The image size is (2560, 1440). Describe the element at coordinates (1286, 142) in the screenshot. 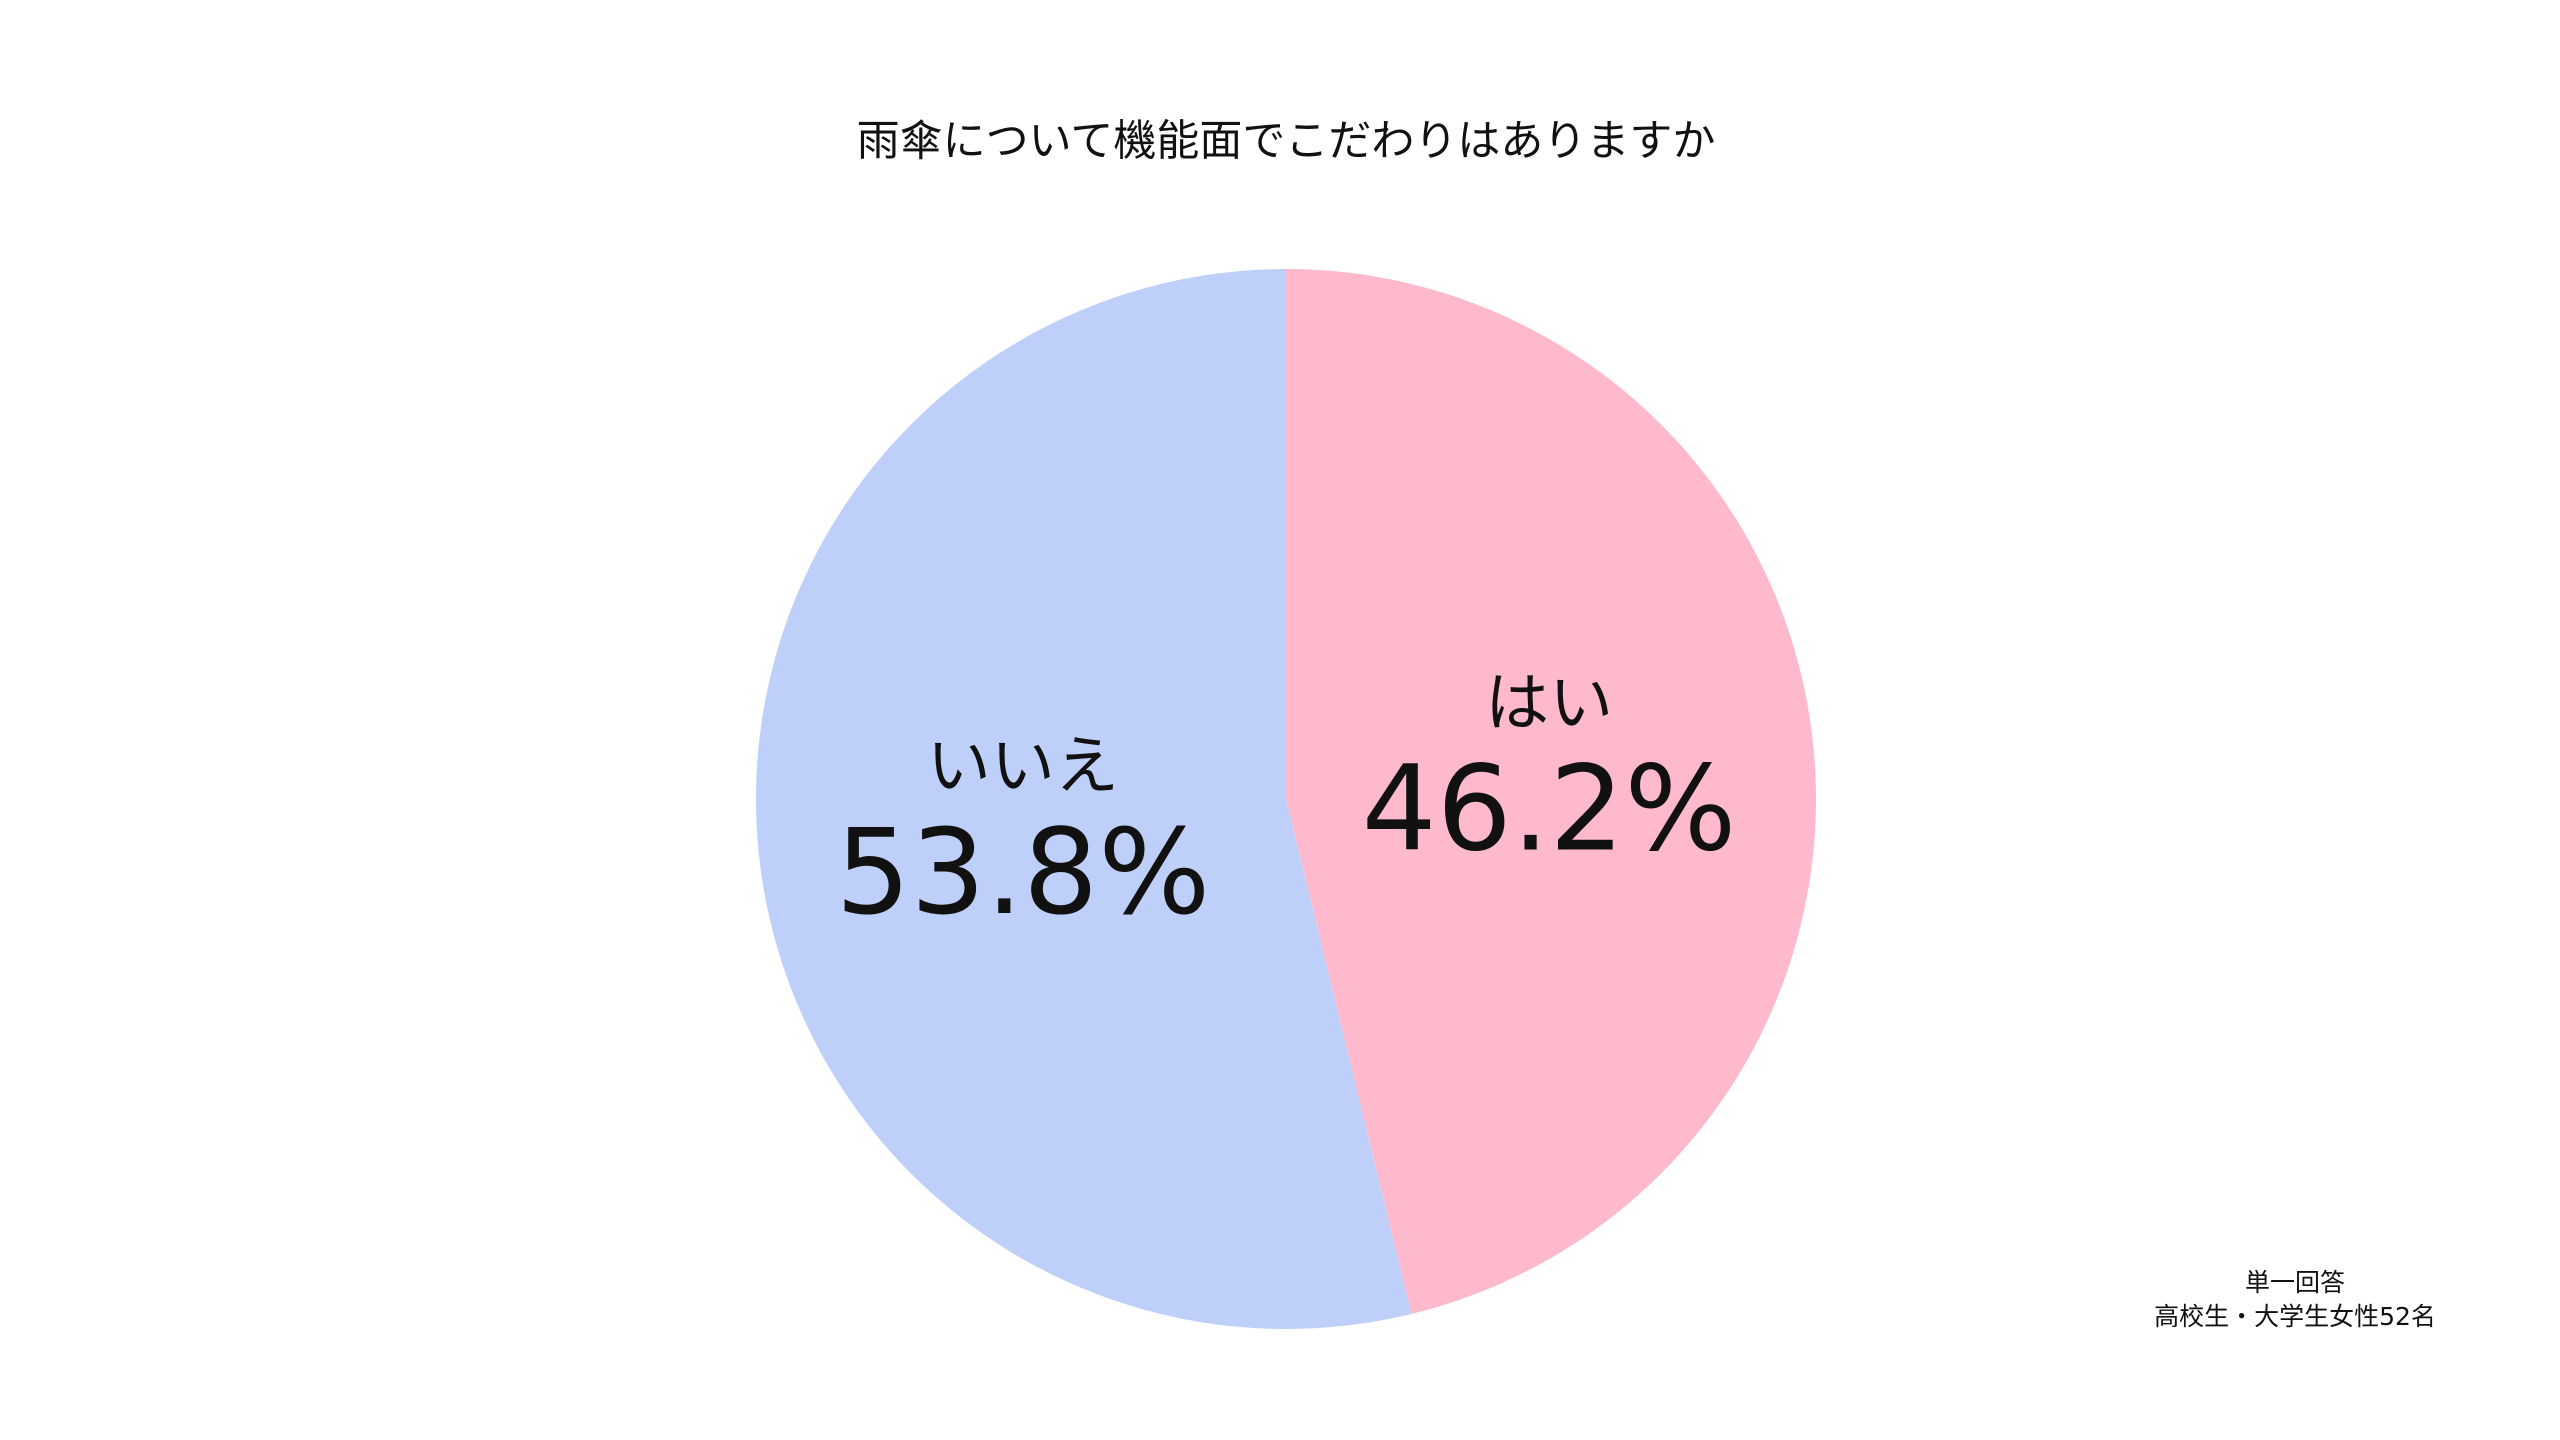

I see `chart-title: 雨傘について機能面でこだわりはありますか` at that location.